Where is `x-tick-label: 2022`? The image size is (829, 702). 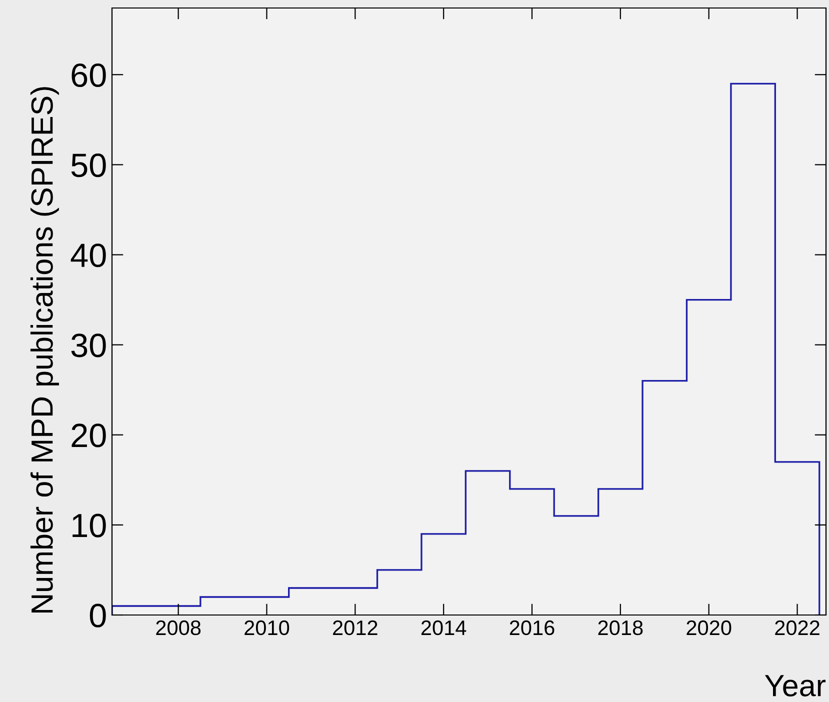
x-tick-label: 2022 is located at coordinates (797, 628).